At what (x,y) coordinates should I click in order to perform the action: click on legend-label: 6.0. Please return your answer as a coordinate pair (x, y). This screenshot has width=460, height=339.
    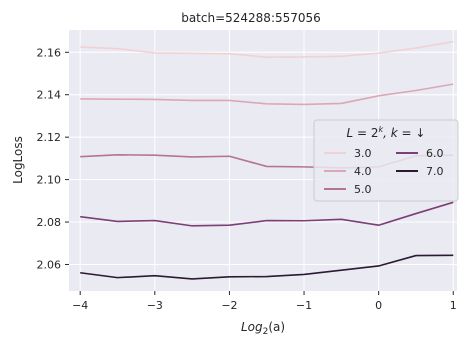
    Looking at the image, I should click on (435, 153).